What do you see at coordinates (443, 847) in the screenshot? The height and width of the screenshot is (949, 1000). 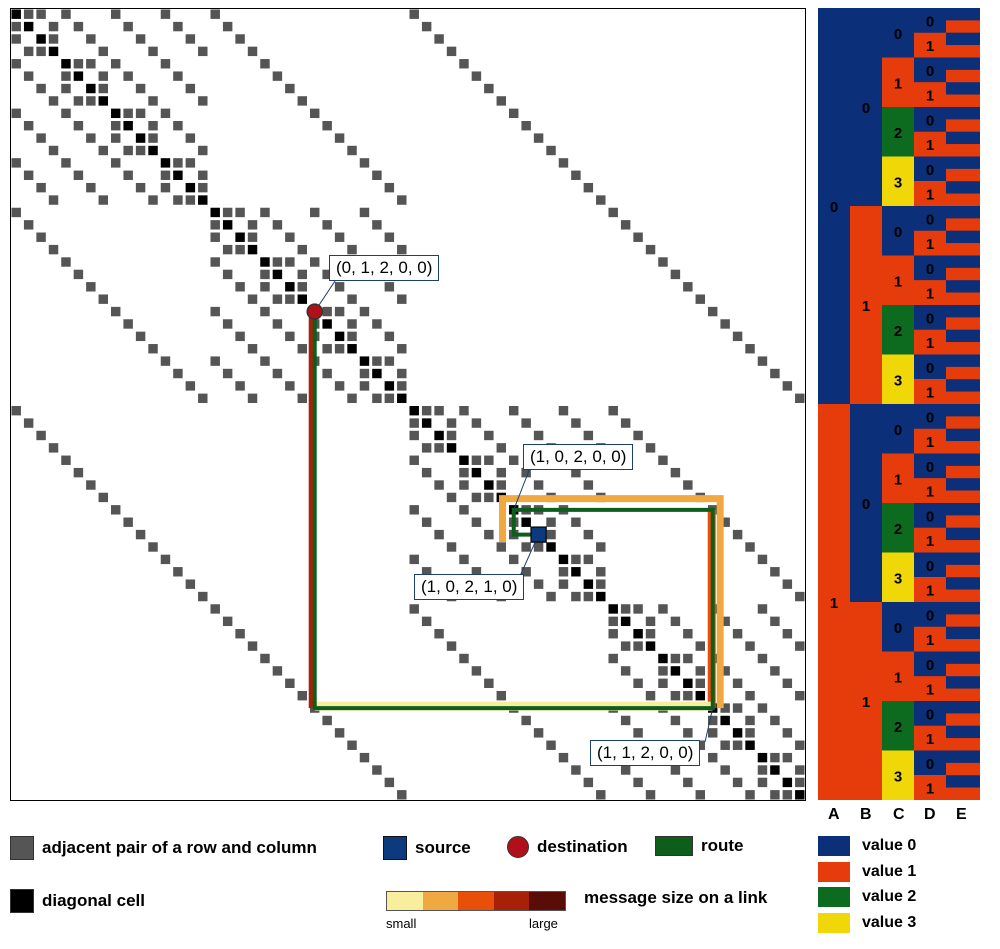 I see `legend-source-label: source` at bounding box center [443, 847].